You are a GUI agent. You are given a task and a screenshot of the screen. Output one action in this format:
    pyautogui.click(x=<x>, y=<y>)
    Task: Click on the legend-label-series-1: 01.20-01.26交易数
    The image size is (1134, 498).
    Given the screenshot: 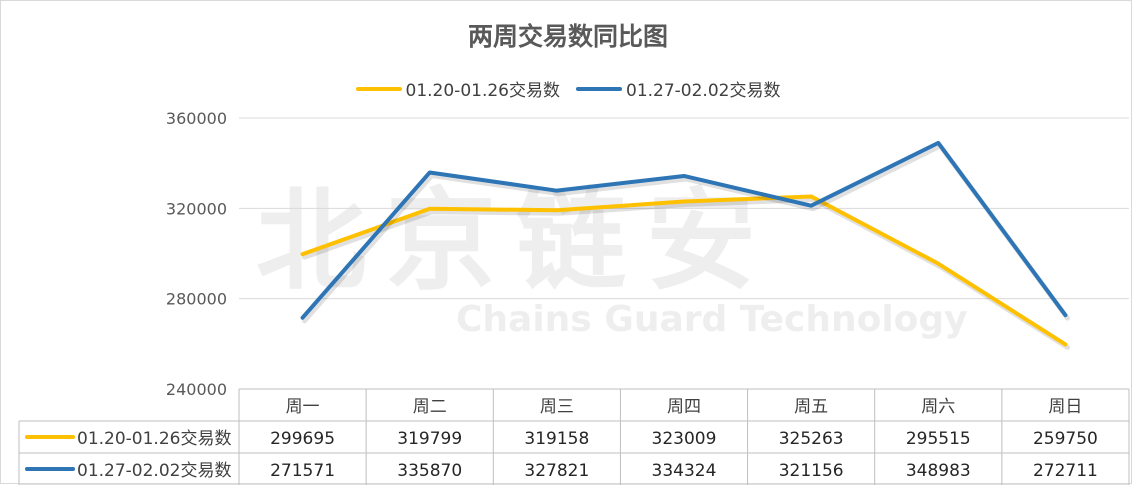 What is the action you would take?
    pyautogui.click(x=482, y=91)
    